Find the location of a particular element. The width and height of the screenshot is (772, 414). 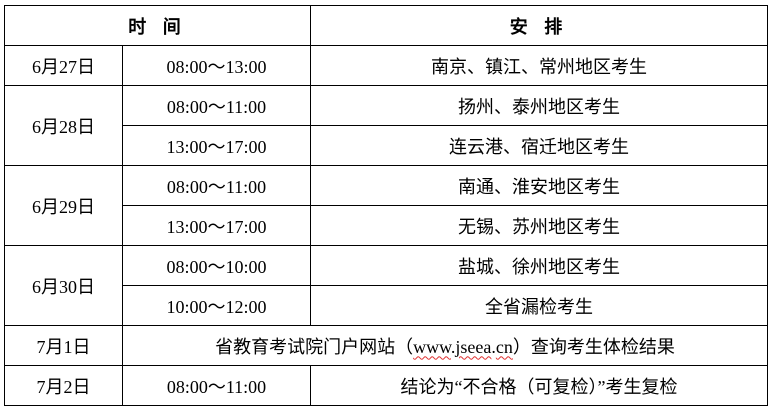

task-cell: 全省漏检考生 is located at coordinates (539, 305).